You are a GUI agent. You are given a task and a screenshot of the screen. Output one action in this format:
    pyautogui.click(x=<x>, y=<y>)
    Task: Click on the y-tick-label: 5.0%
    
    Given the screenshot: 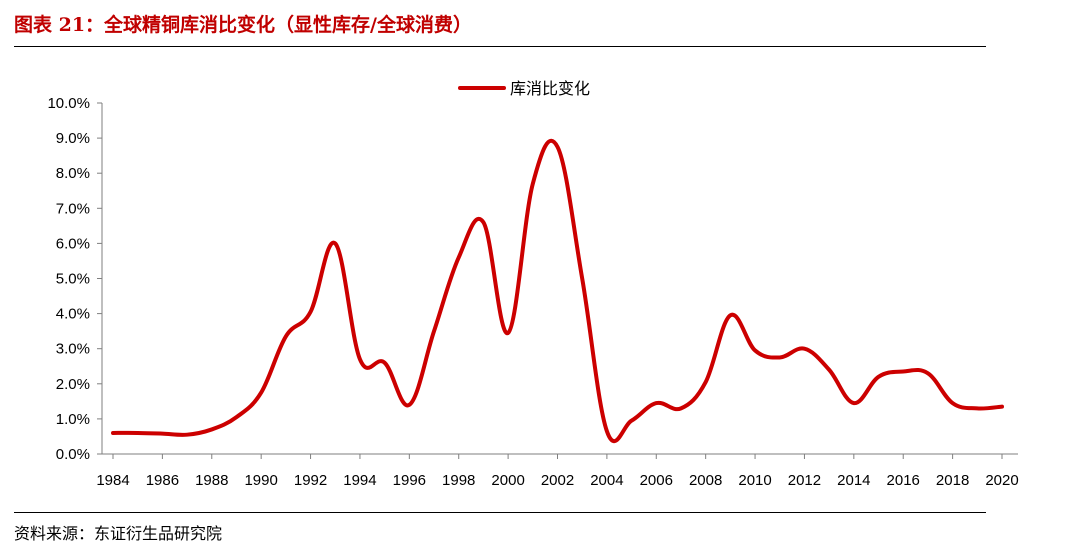 What is the action you would take?
    pyautogui.click(x=73, y=279)
    